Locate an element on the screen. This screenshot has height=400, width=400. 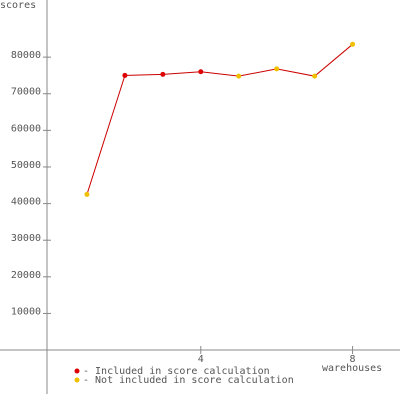
y-tick-label: 20000 is located at coordinates (26, 275).